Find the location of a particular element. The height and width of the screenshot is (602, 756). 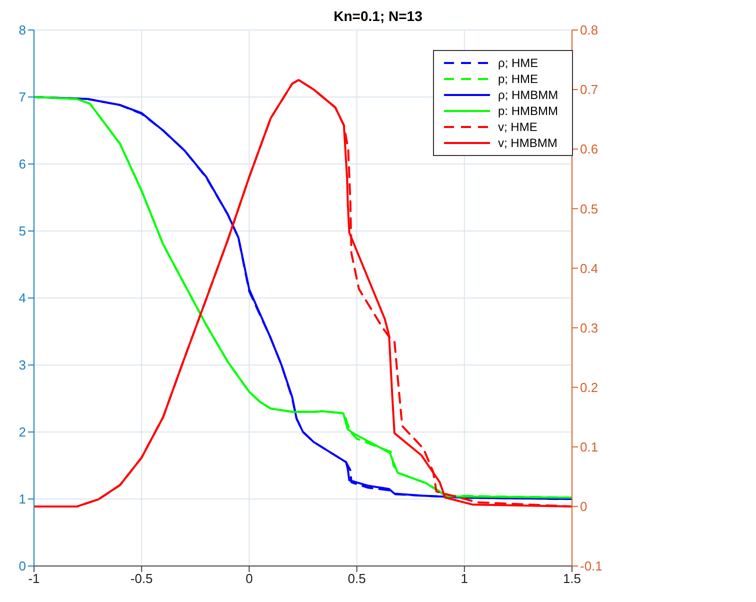

y2-tick-label: 0.7 is located at coordinates (589, 90).